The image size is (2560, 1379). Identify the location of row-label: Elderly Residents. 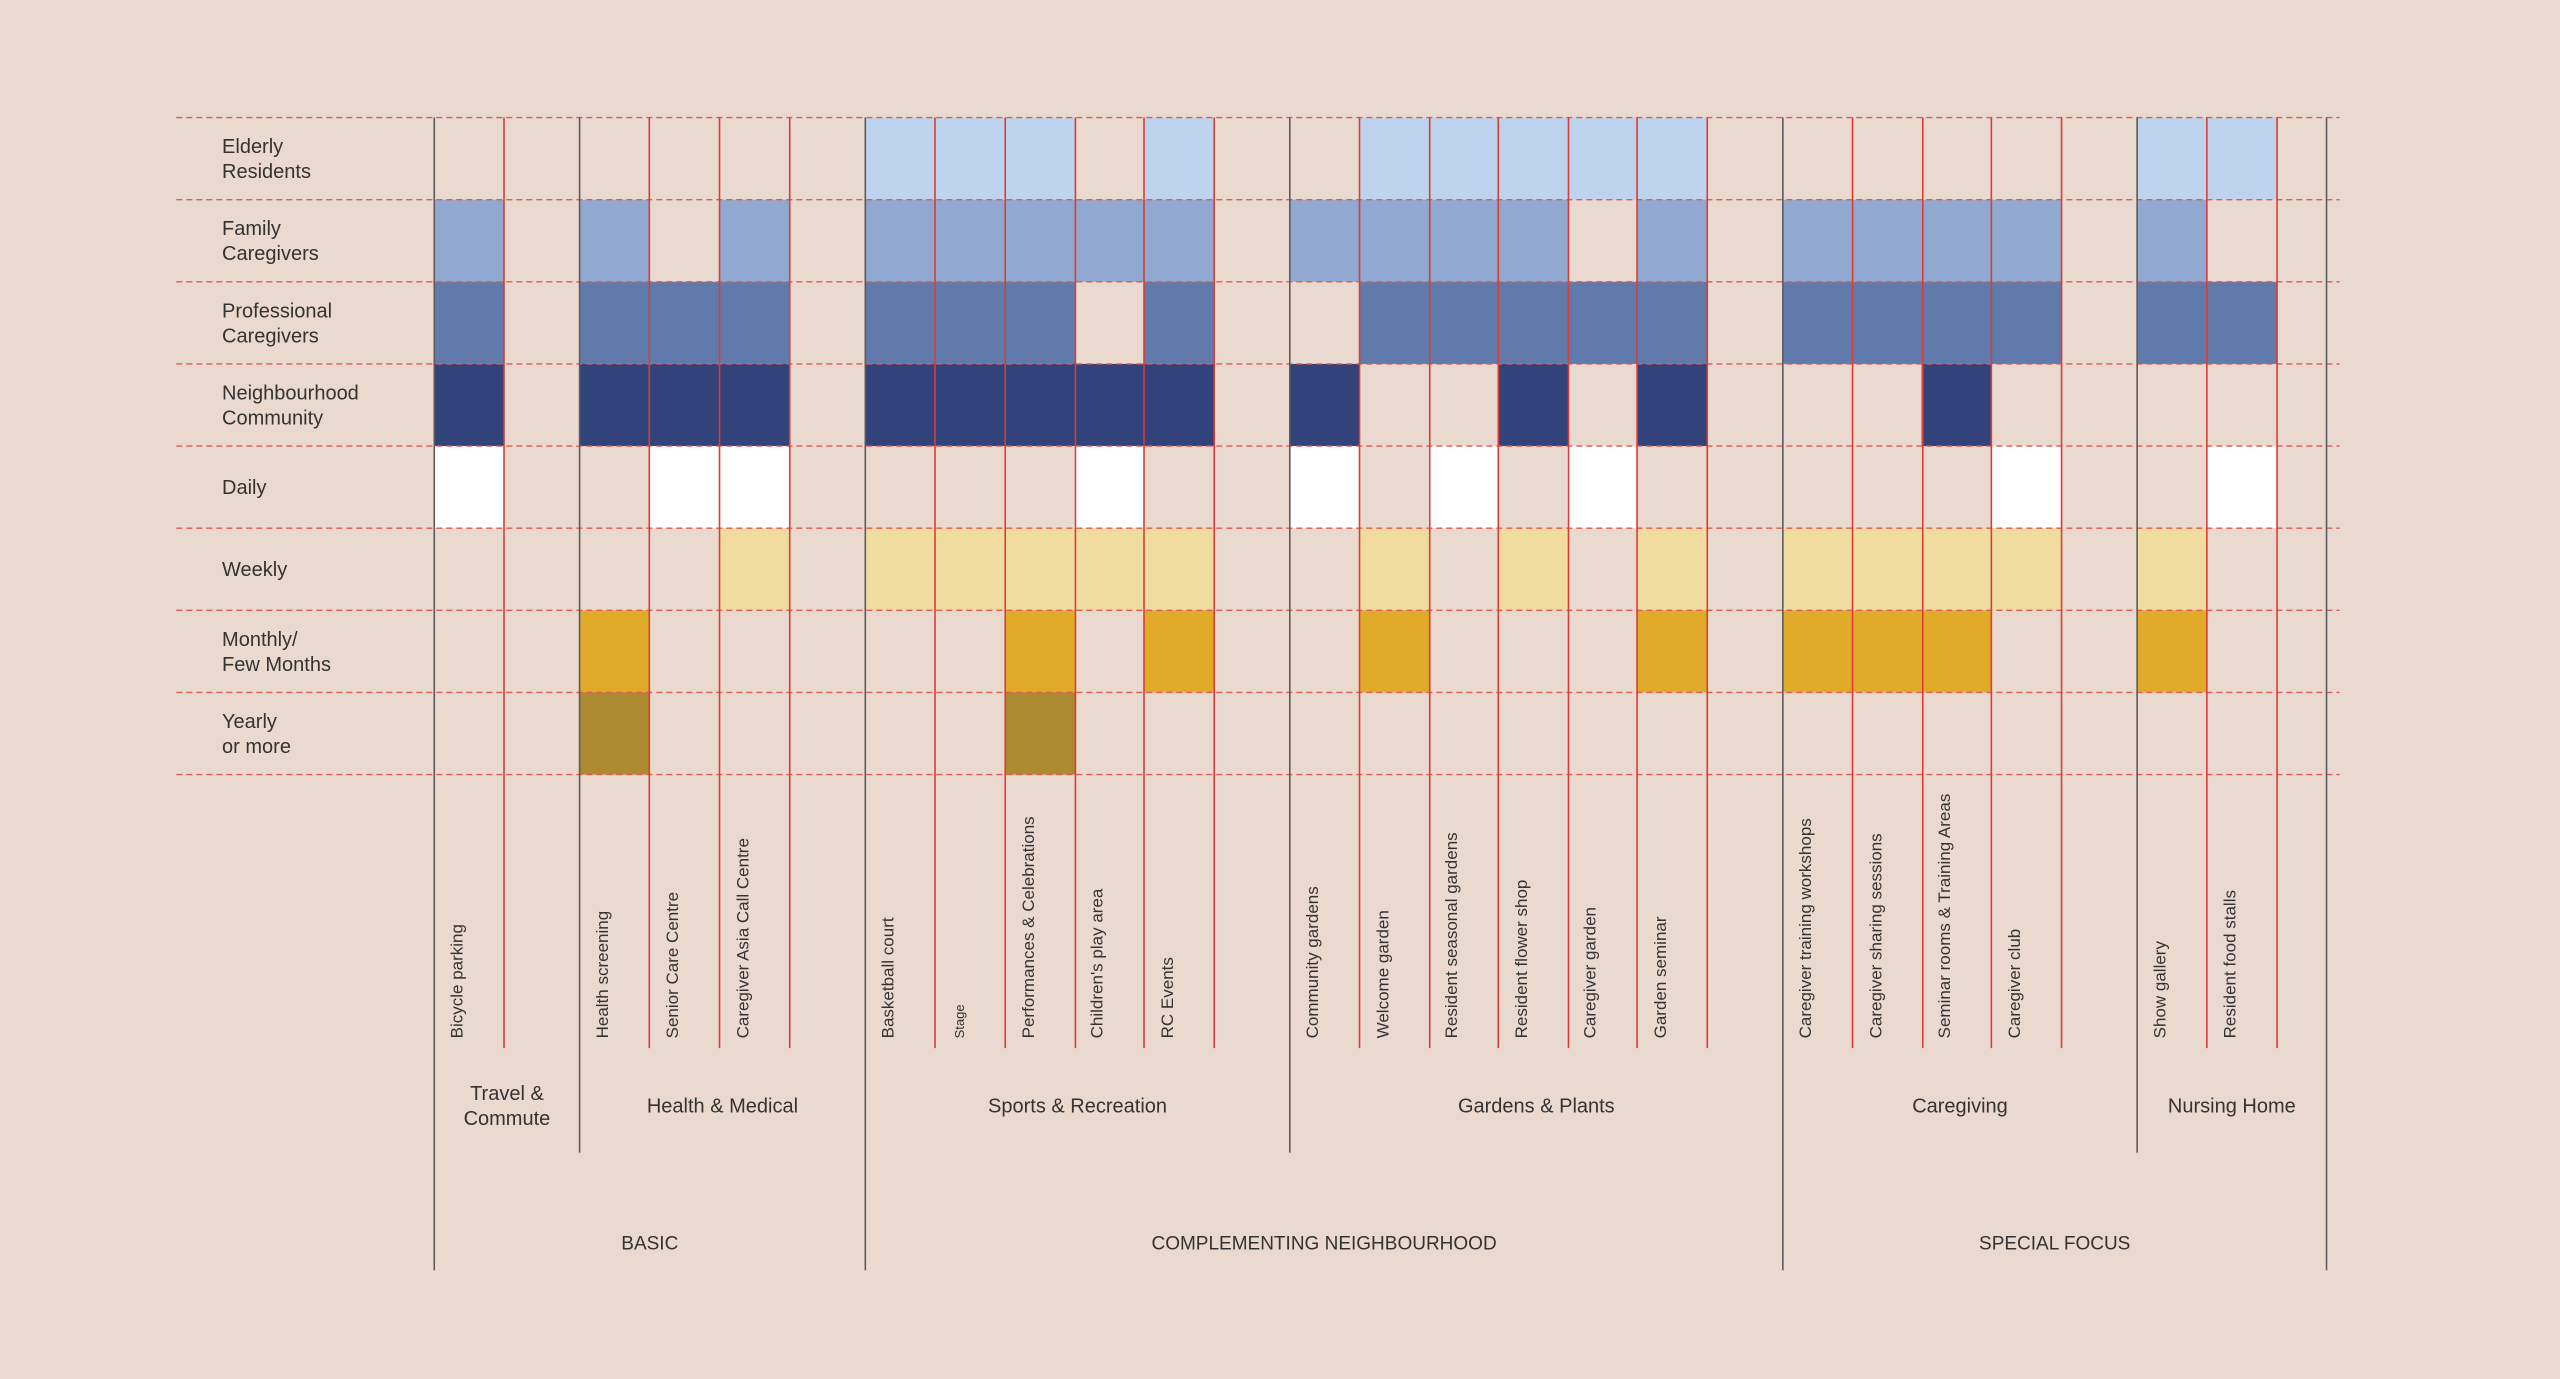
(266, 159).